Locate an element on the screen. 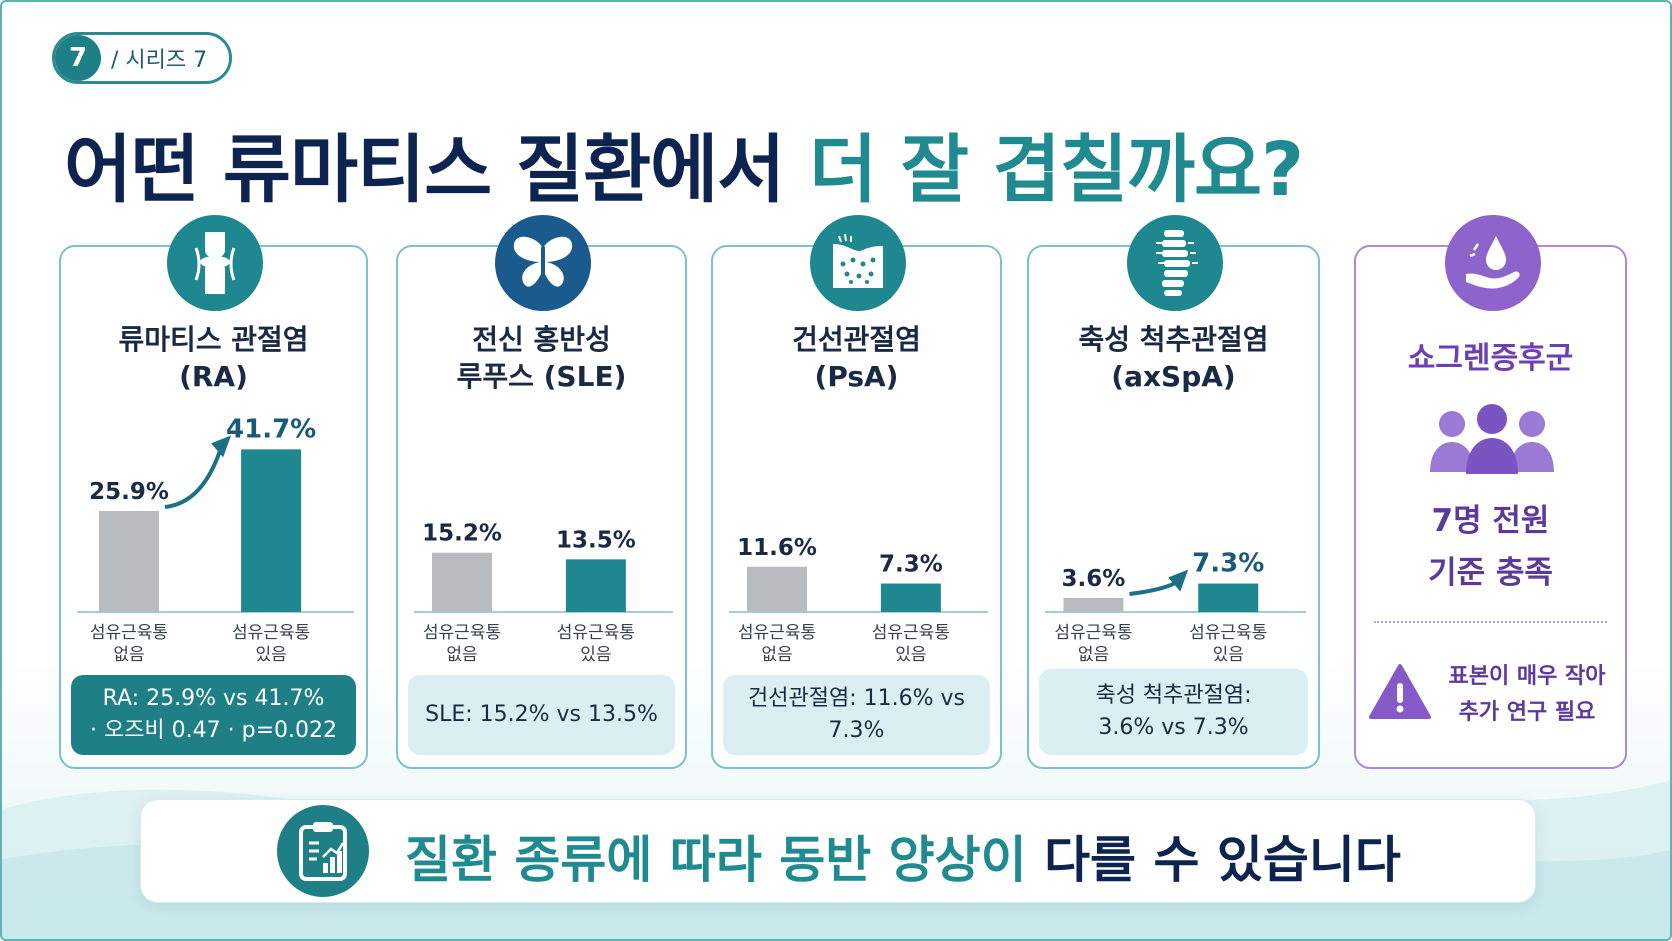 This screenshot has width=1672, height=941. card-title: 류마티스 관절염 (RA) is located at coordinates (213, 358).